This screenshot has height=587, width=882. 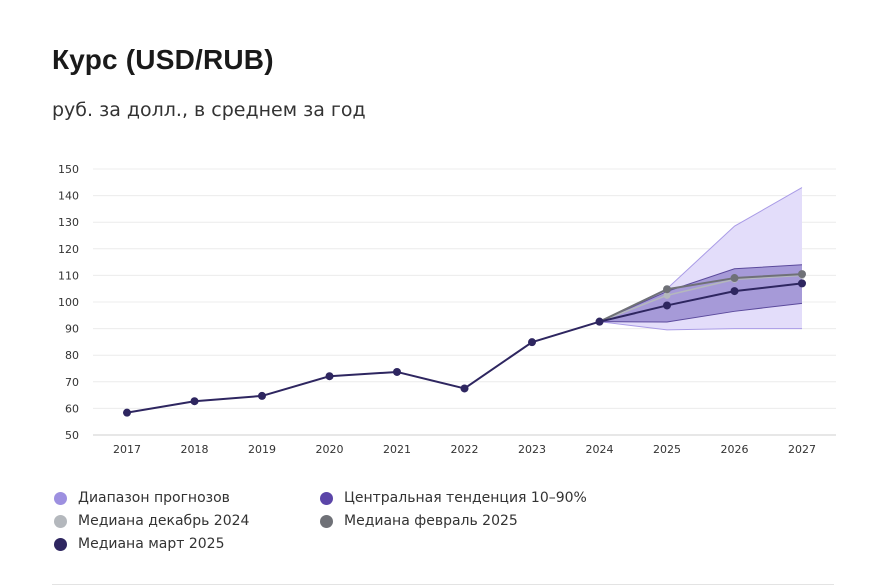 What do you see at coordinates (72, 408) in the screenshot?
I see `y-tick-label: 60` at bounding box center [72, 408].